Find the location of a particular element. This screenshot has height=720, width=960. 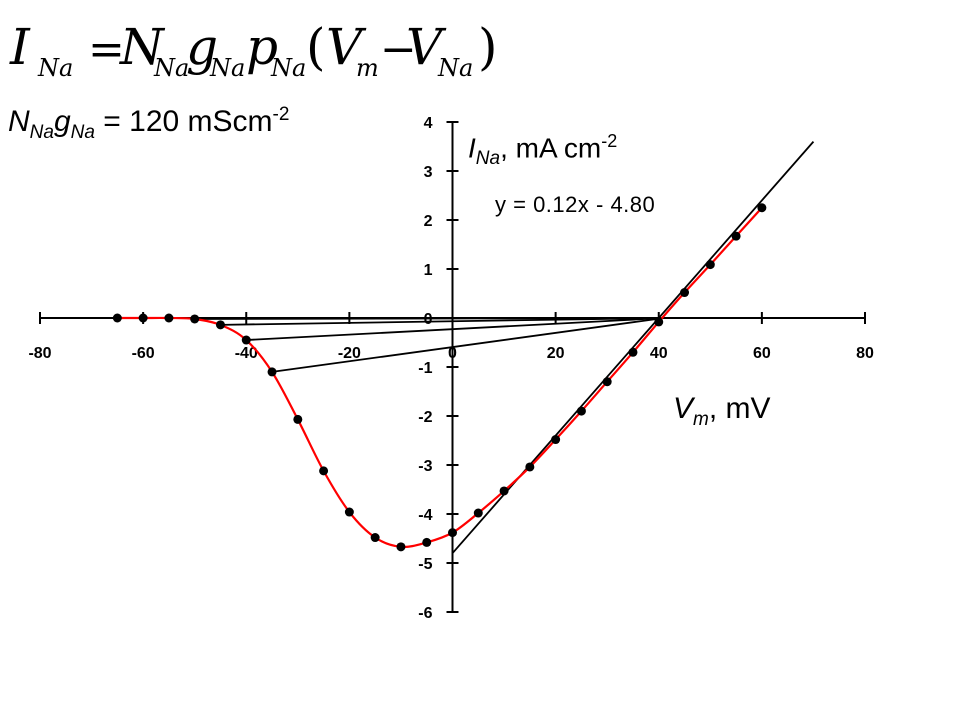

formula-p: p is located at coordinates (262, 47).